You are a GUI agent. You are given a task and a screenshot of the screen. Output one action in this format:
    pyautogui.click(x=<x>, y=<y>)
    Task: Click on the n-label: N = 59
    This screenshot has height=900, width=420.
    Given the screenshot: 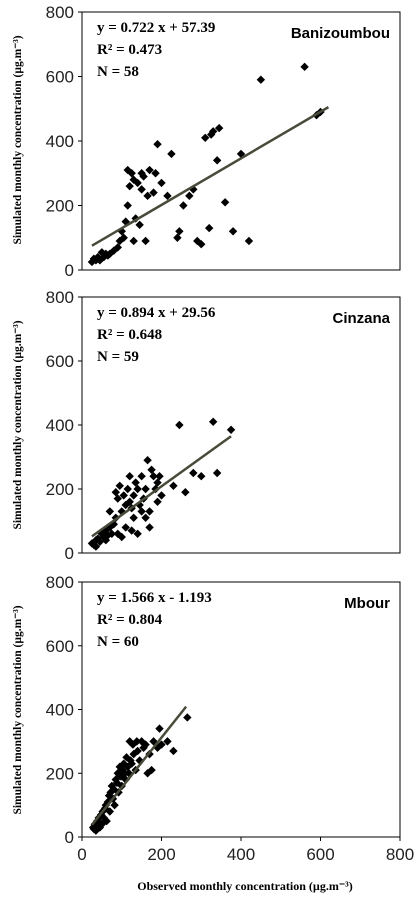 What is the action you would take?
    pyautogui.click(x=118, y=357)
    